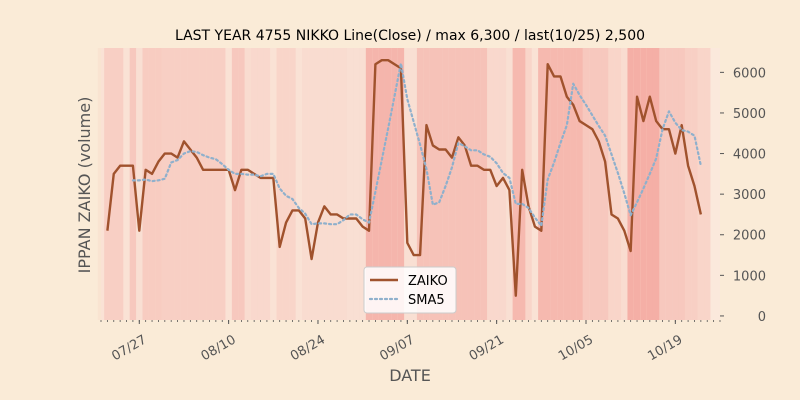 This screenshot has height=400, width=800. I want to click on legend-label: SMA5, so click(426, 300).